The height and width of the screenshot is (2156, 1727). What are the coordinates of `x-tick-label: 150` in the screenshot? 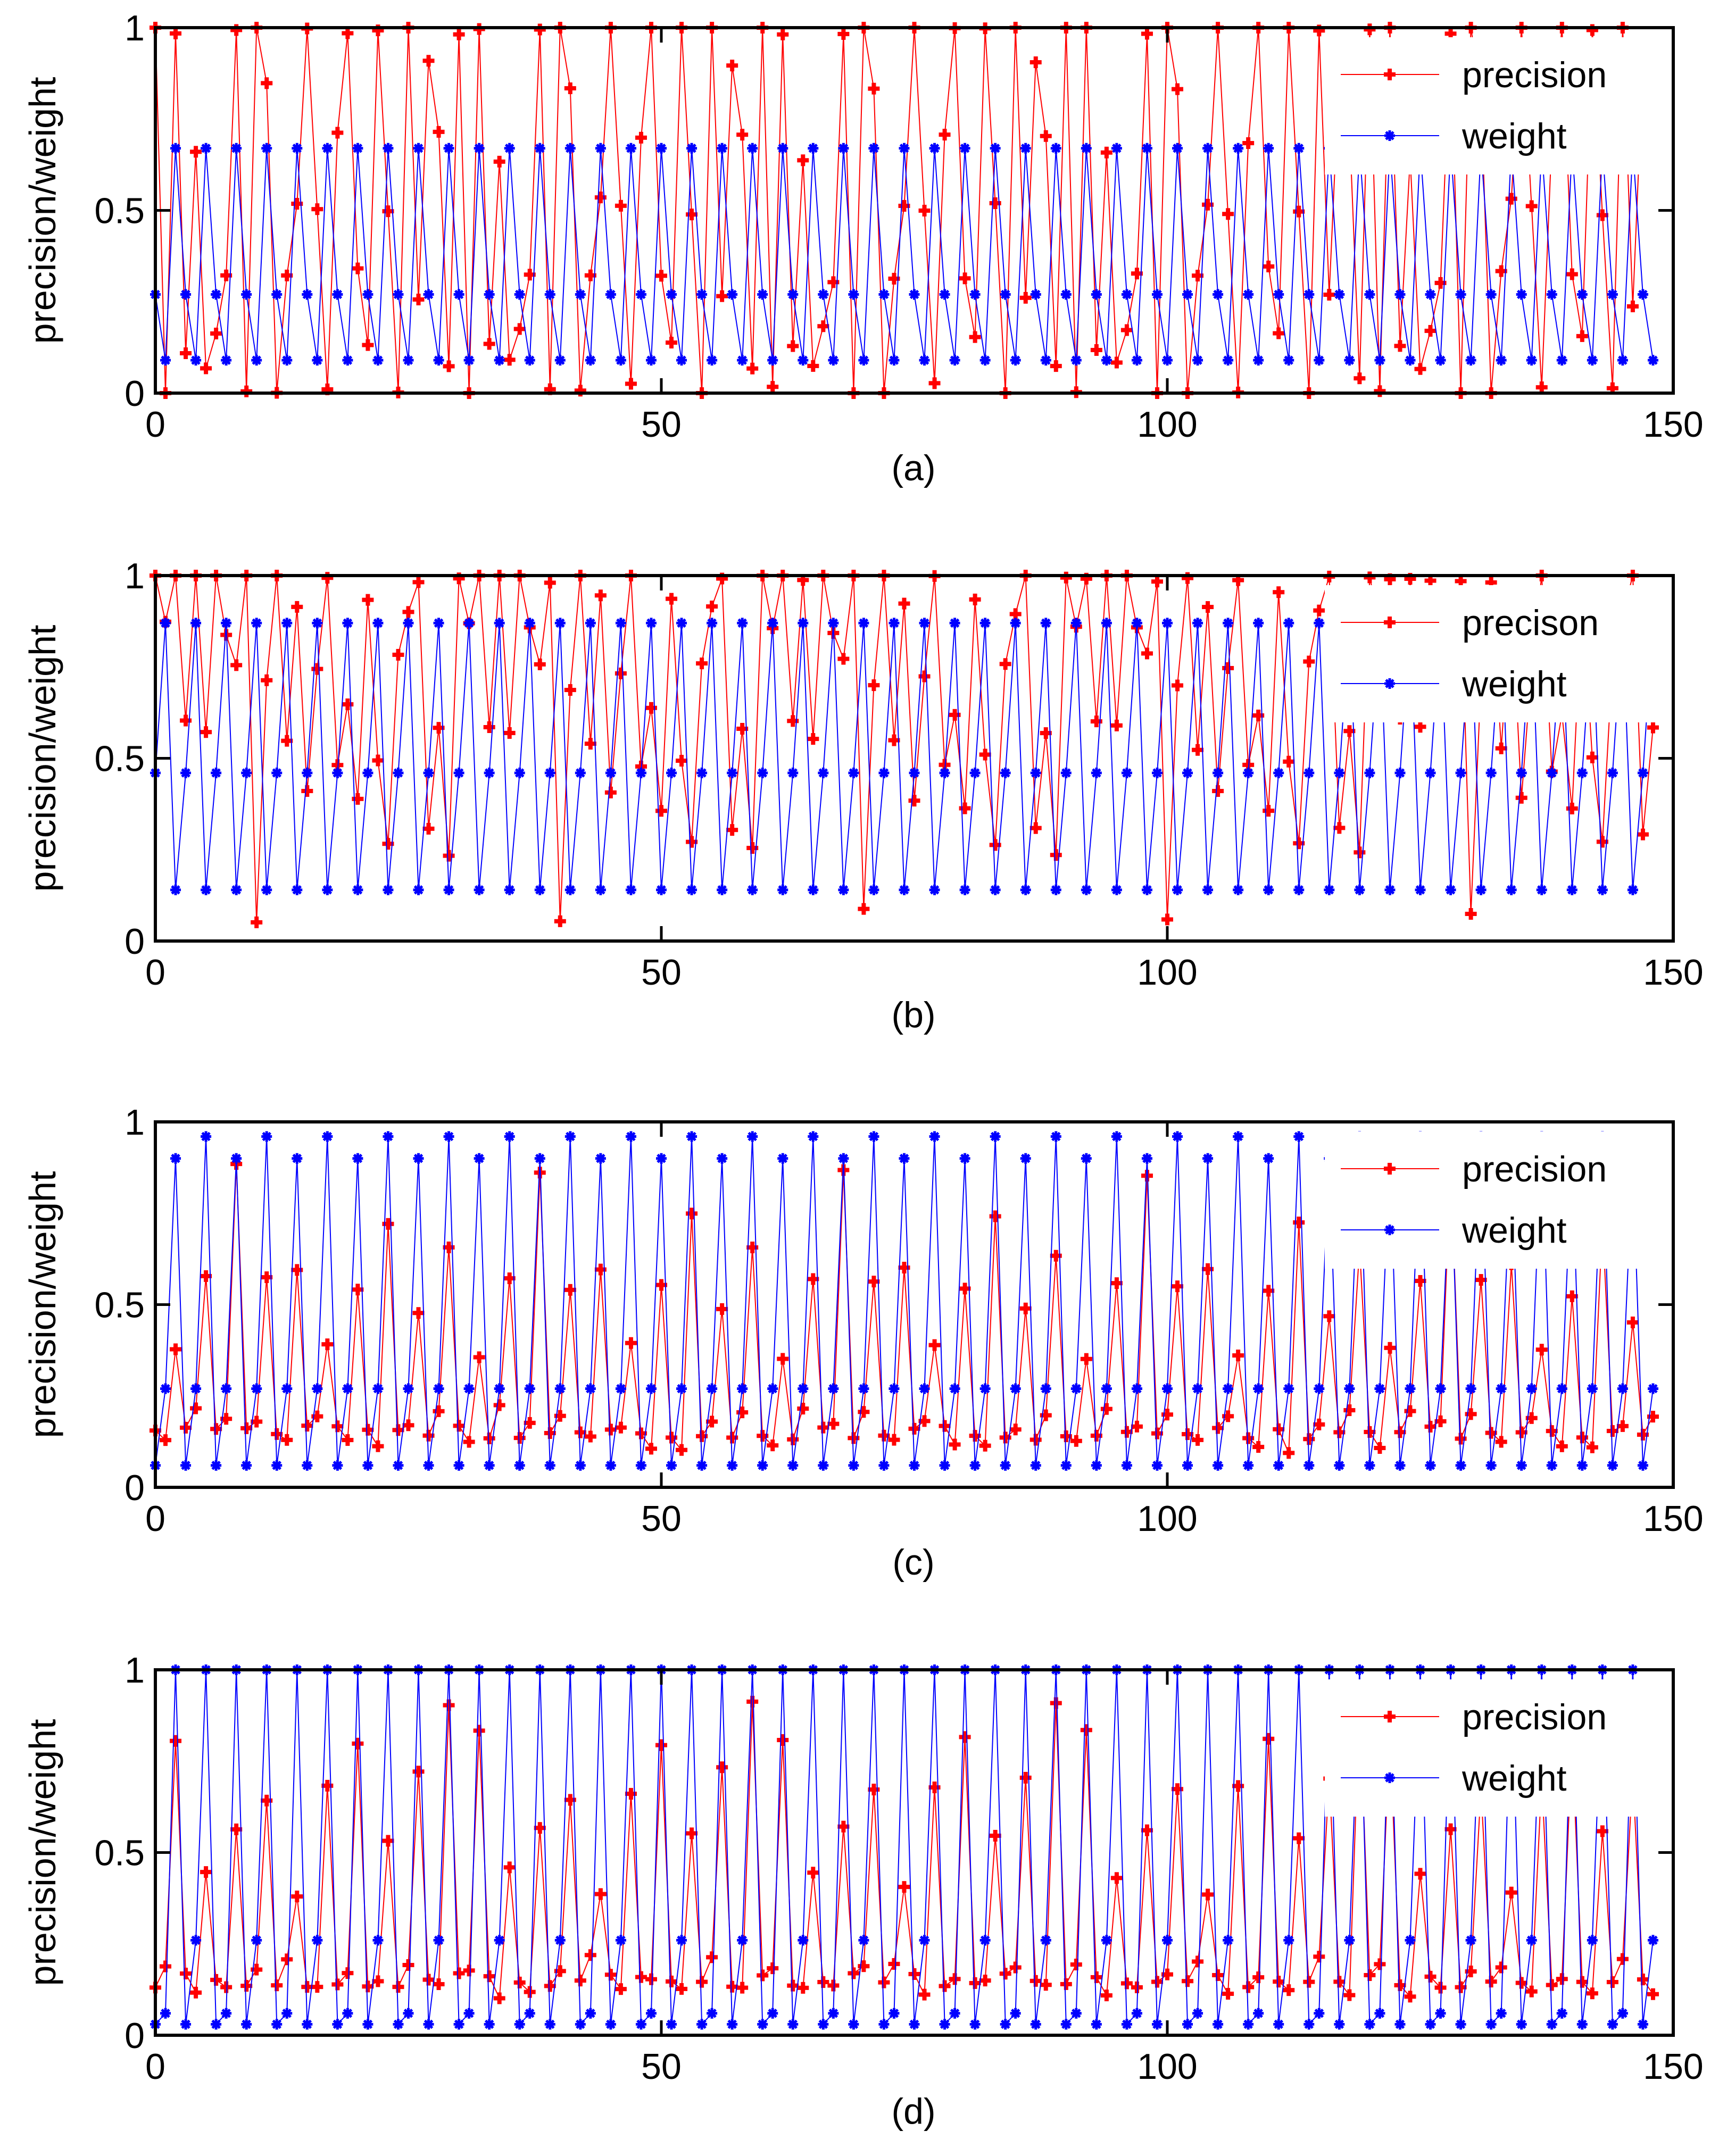 It's located at (1673, 2067).